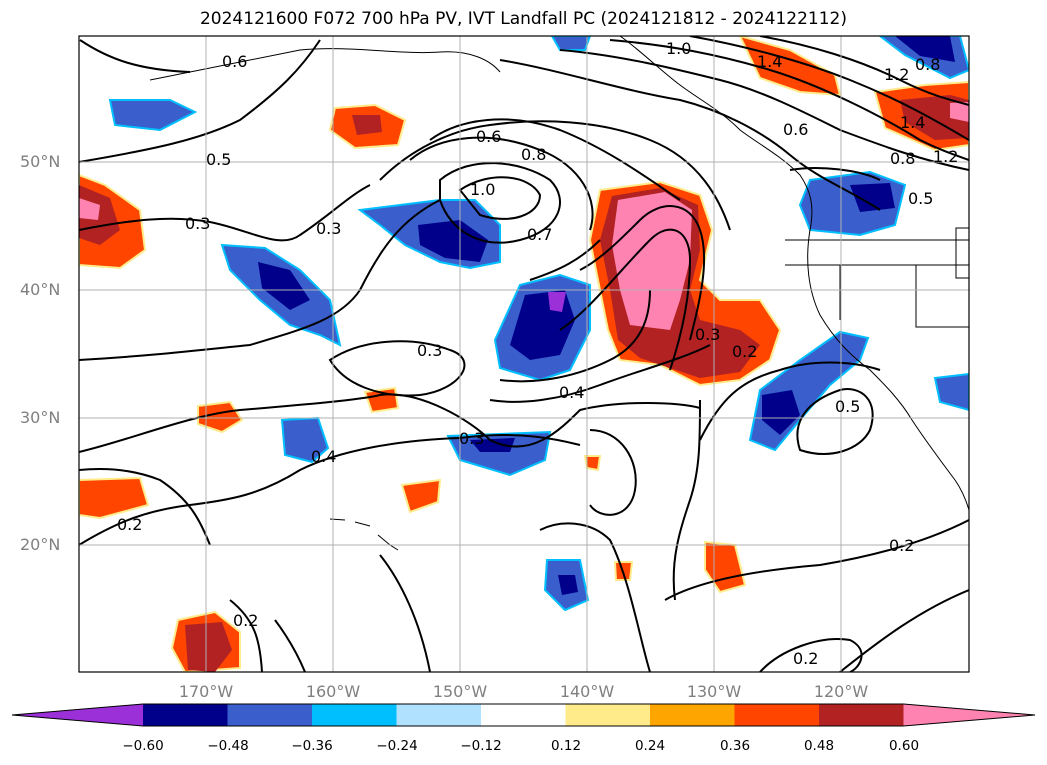  Describe the element at coordinates (714, 691) in the screenshot. I see `lon-label-130w: 130°W` at that location.